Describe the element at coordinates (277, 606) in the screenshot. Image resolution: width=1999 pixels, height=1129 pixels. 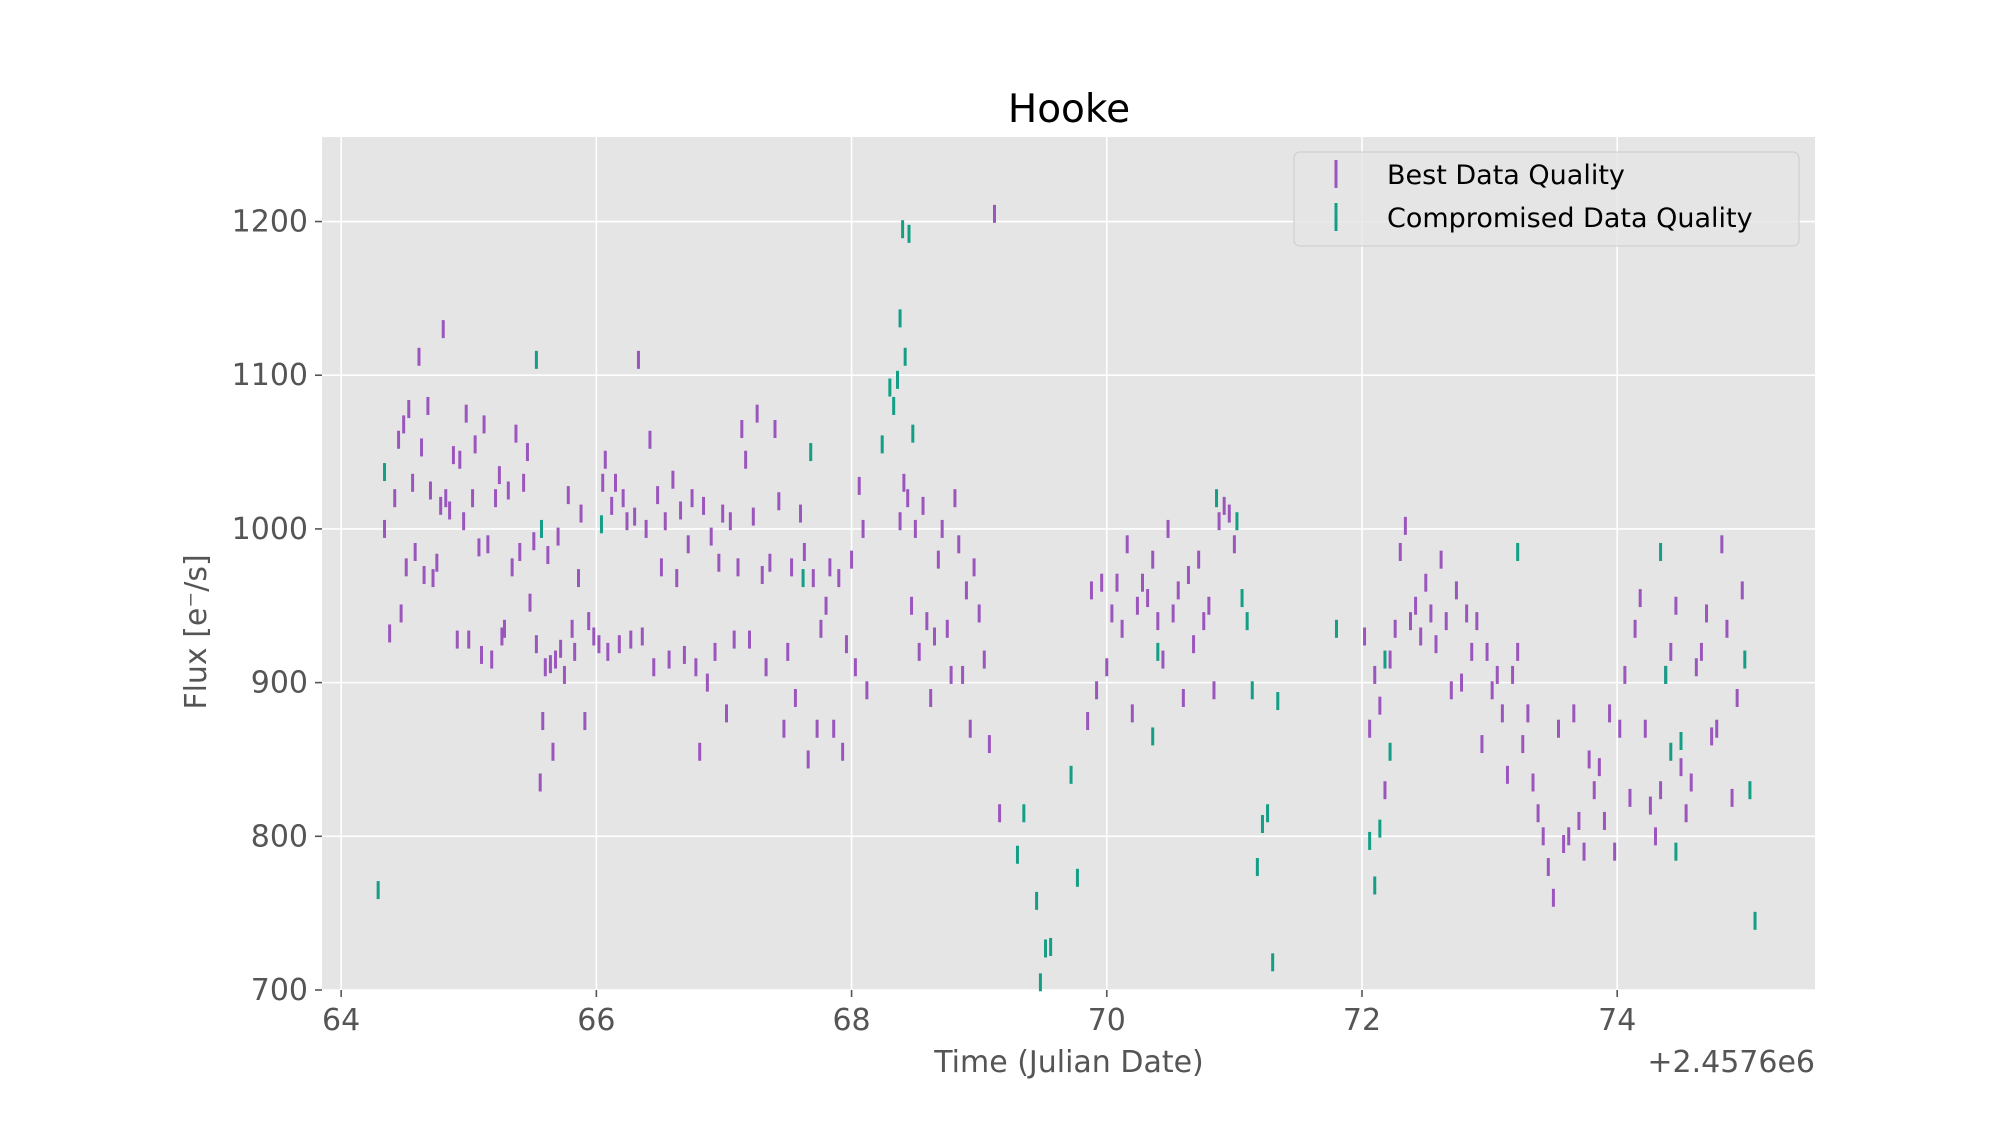
I see `y-axis-ticks: 700 800 900 1000 1100 1200` at that location.